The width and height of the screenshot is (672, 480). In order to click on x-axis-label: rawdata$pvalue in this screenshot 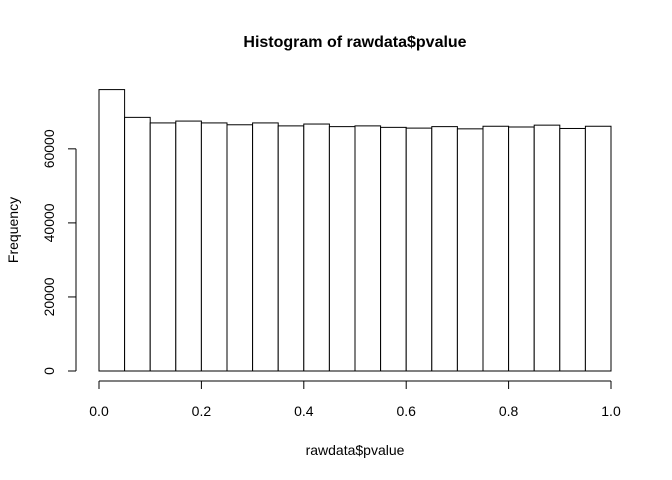, I will do `click(355, 450)`.